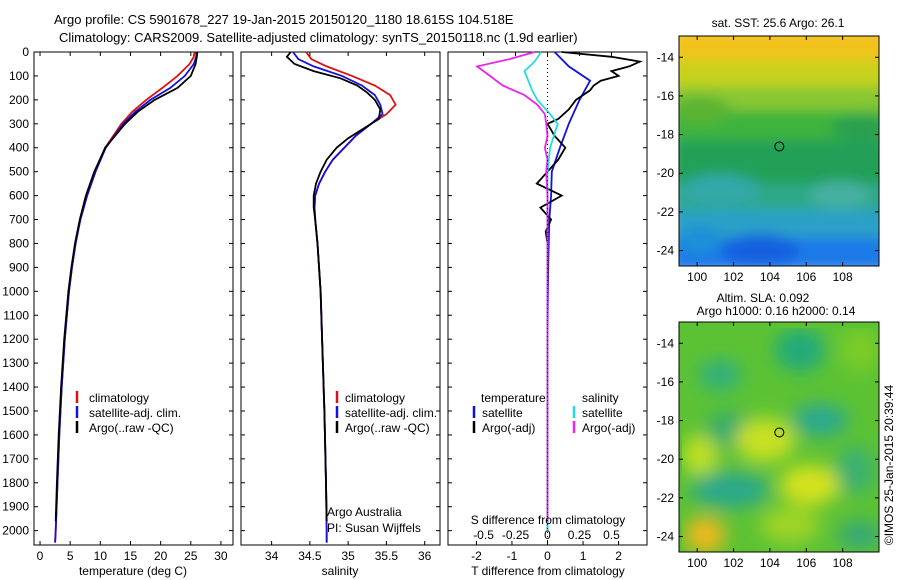 The height and width of the screenshot is (580, 900). Describe the element at coordinates (611, 535) in the screenshot. I see `s-tick-label: 0.5` at that location.